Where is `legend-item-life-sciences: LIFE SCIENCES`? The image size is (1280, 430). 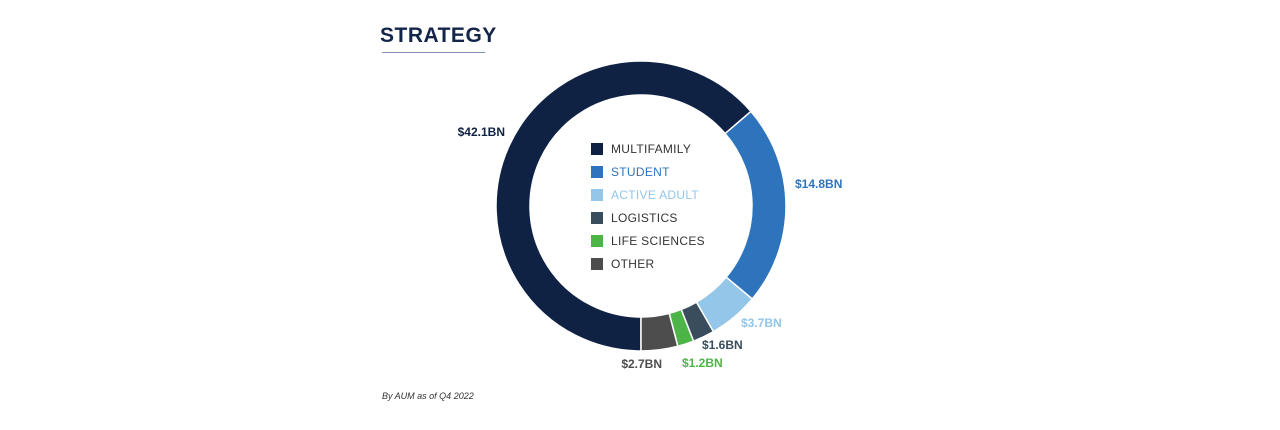
legend-item-life-sciences: LIFE SCIENCES is located at coordinates (648, 240).